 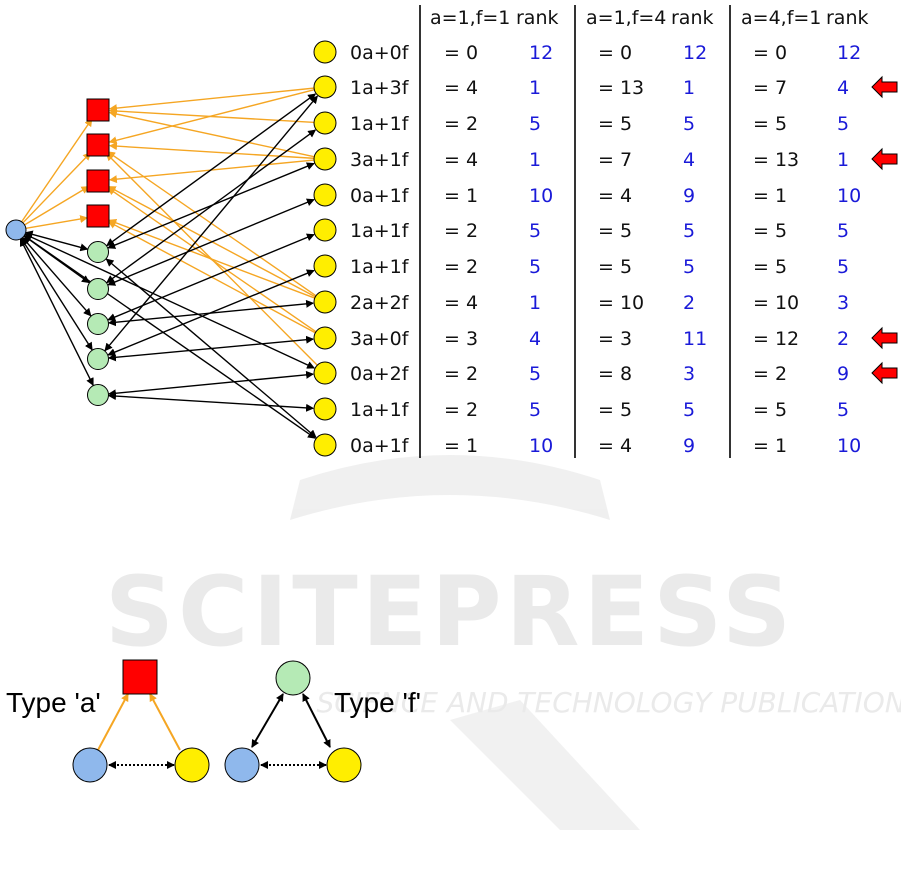 What do you see at coordinates (165, 722) in the screenshot?
I see `legend-a-edge-yellow-red` at bounding box center [165, 722].